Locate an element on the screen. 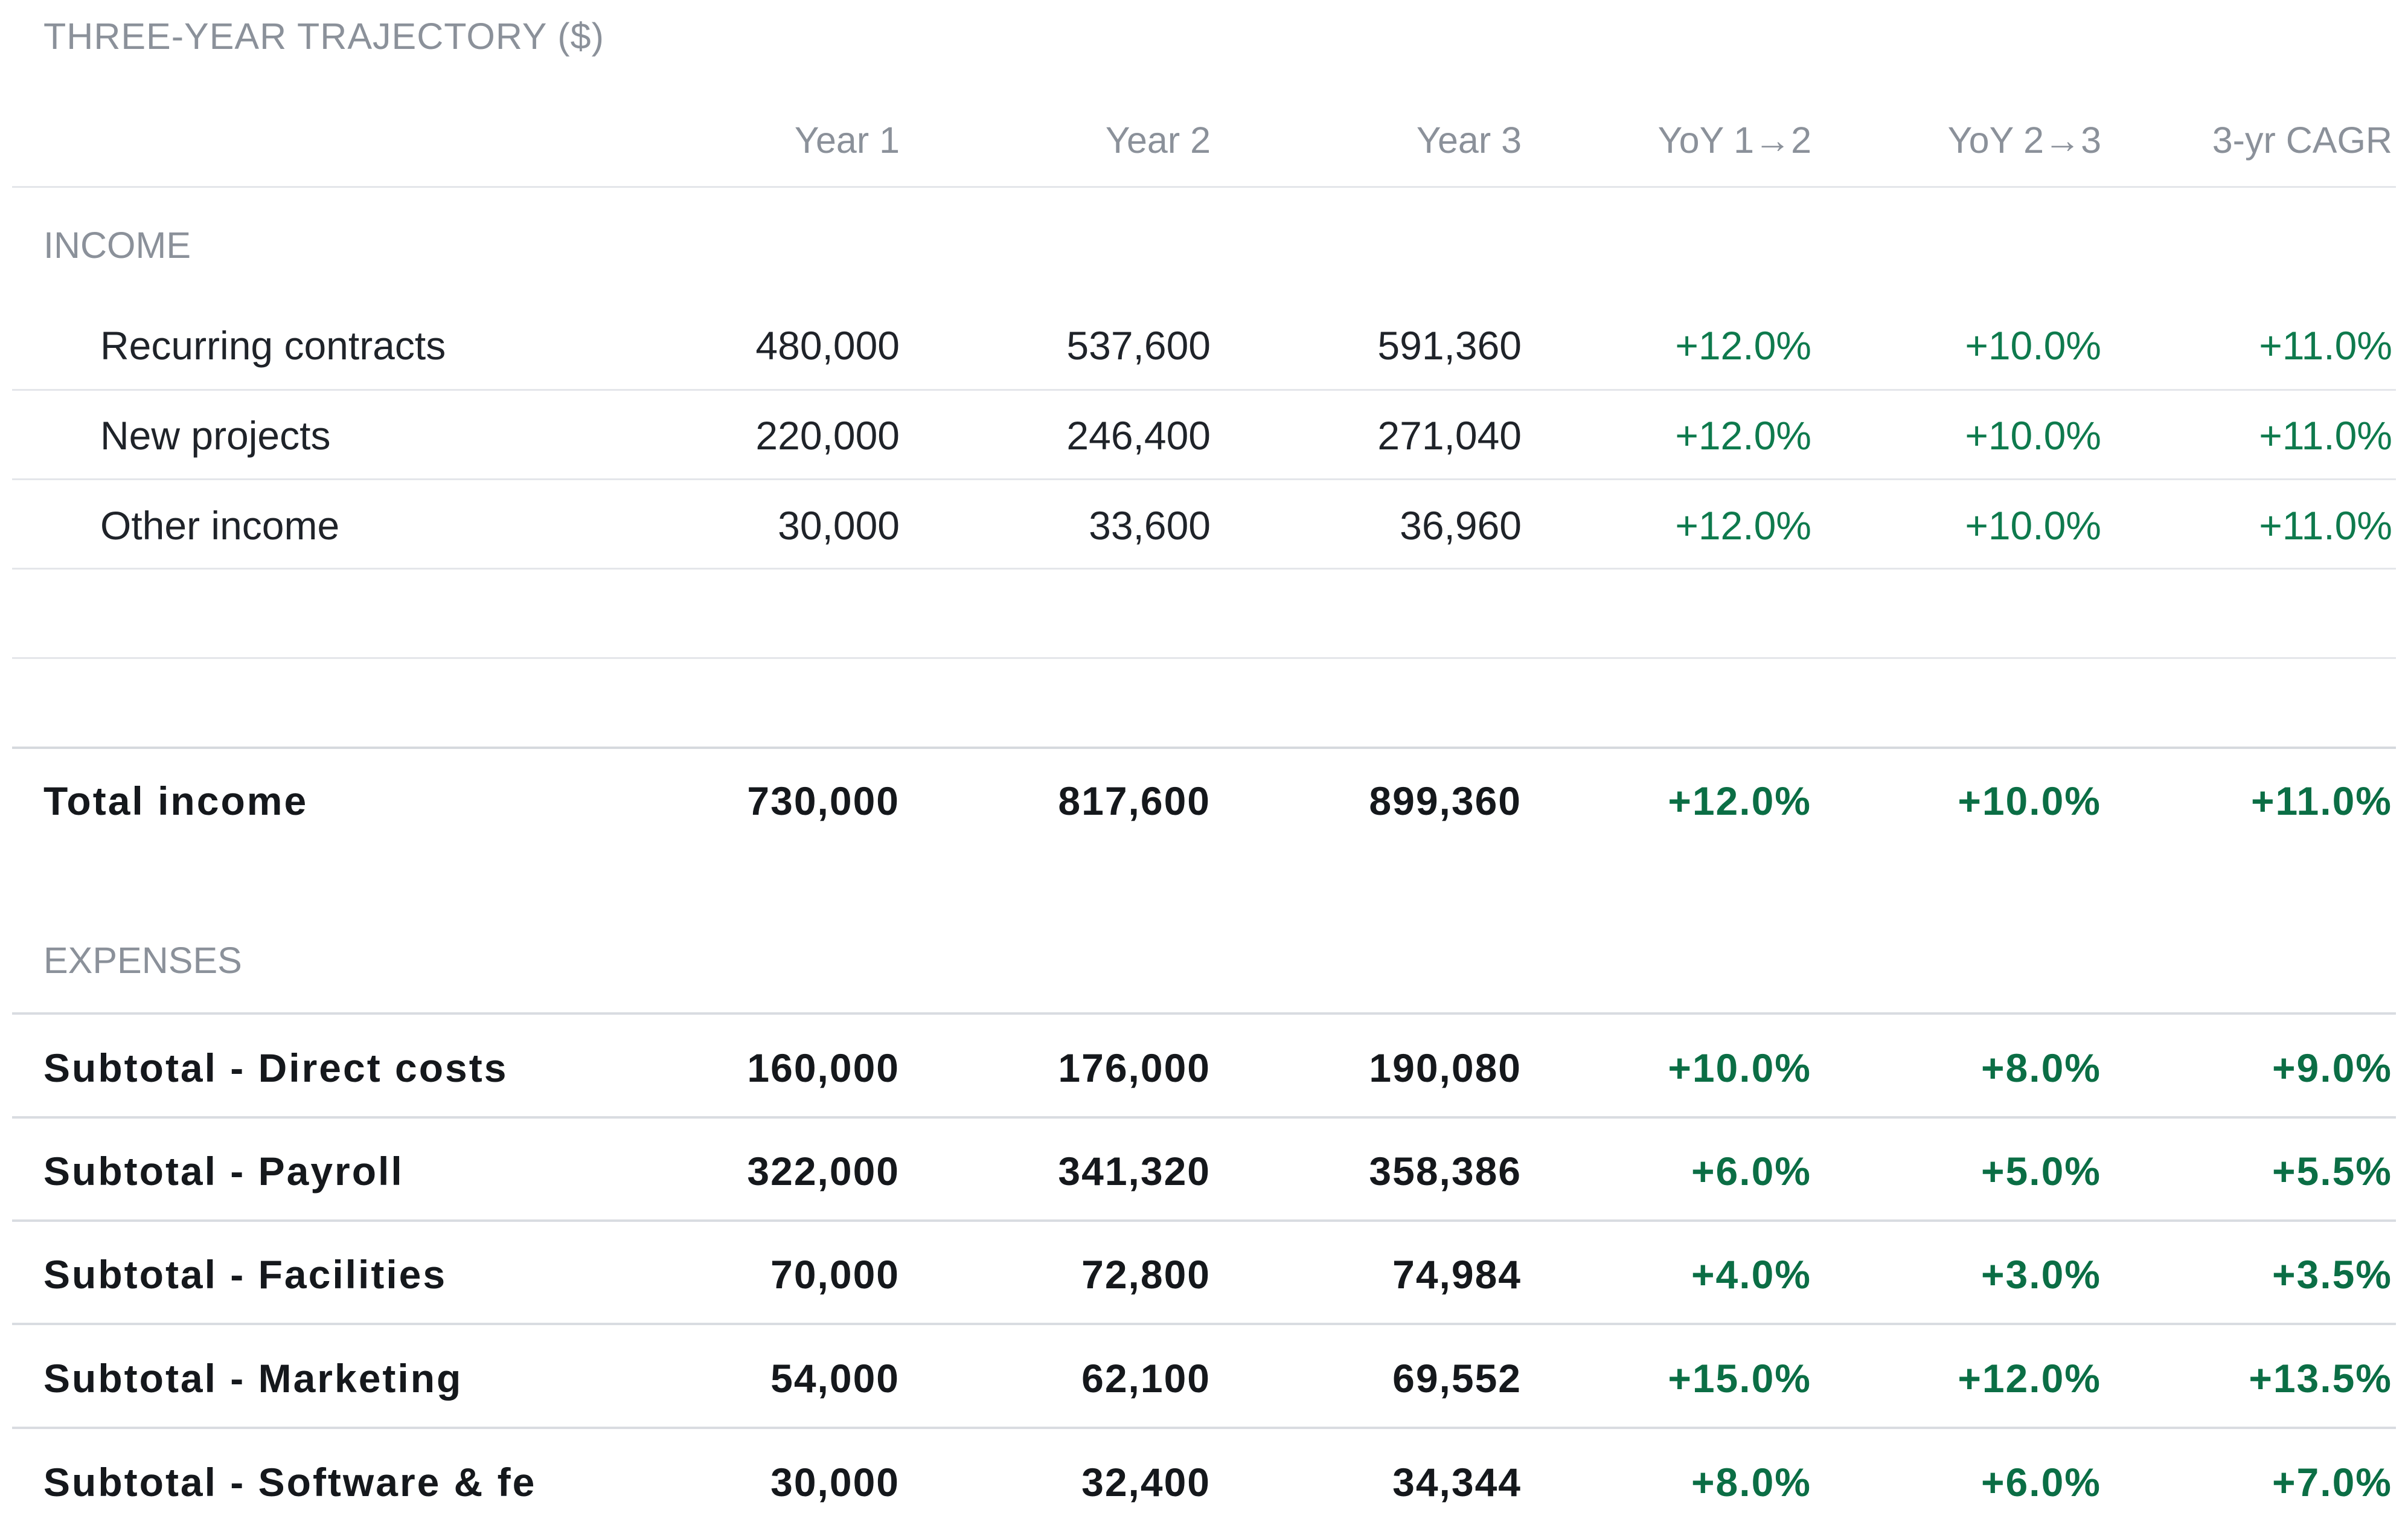 Image resolution: width=2408 pixels, height=1516 pixels. header-divider is located at coordinates (1204, 187).